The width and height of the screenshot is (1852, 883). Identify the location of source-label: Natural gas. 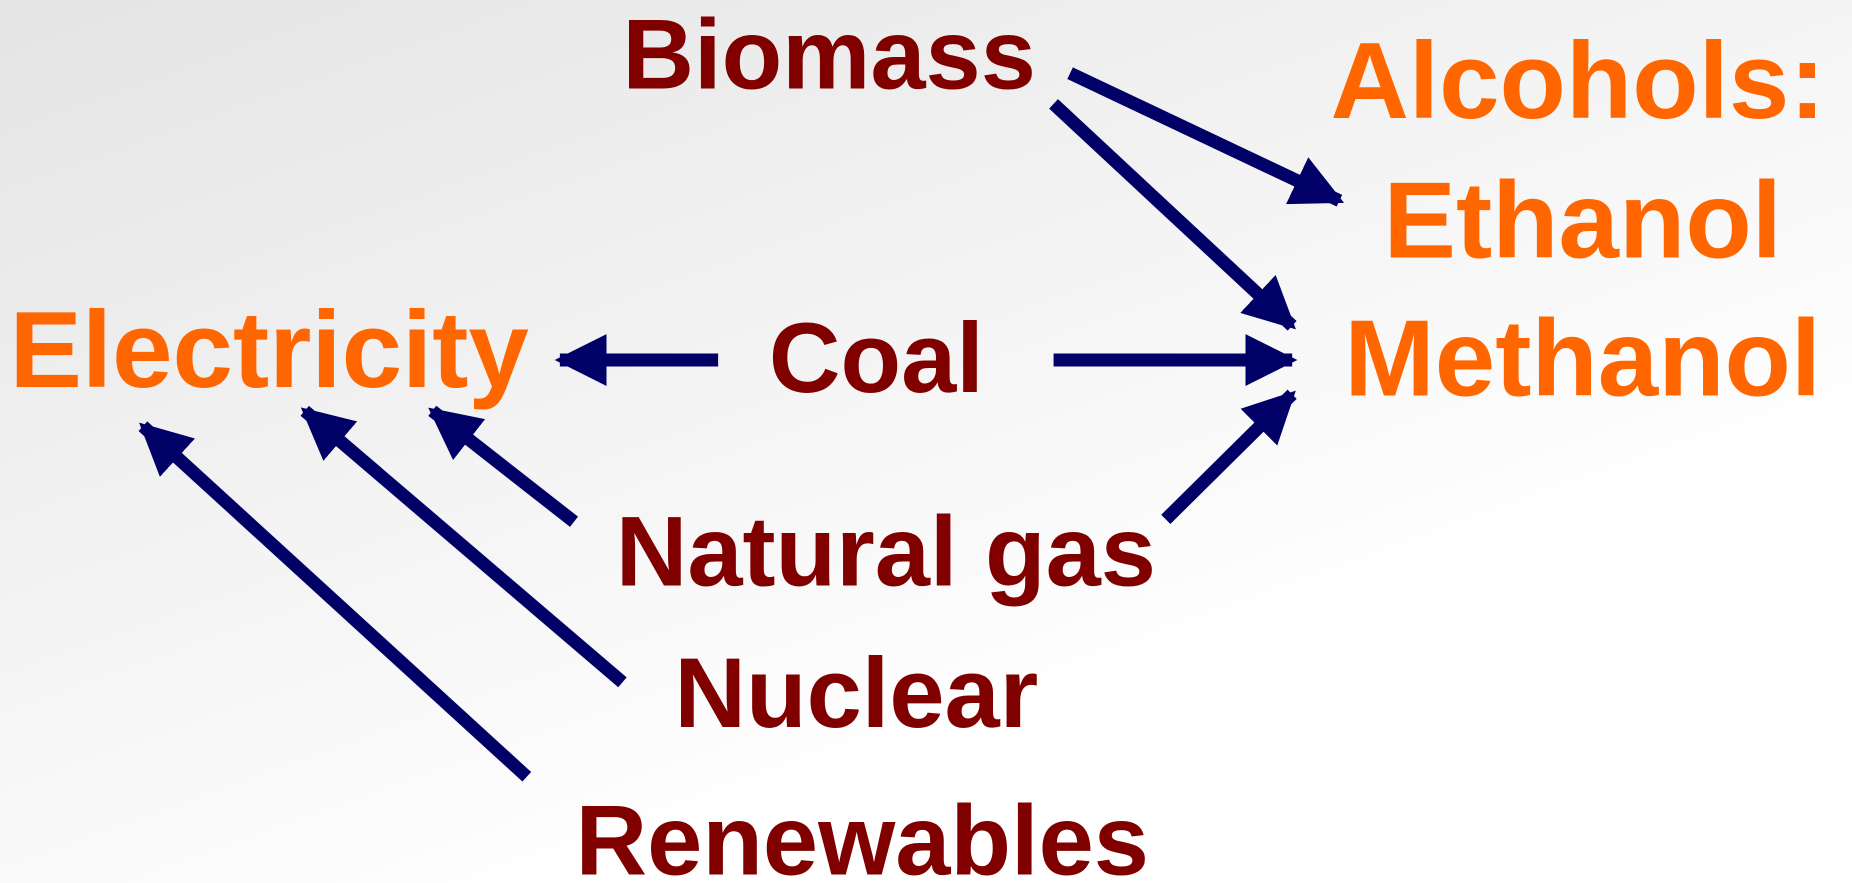
(886, 552).